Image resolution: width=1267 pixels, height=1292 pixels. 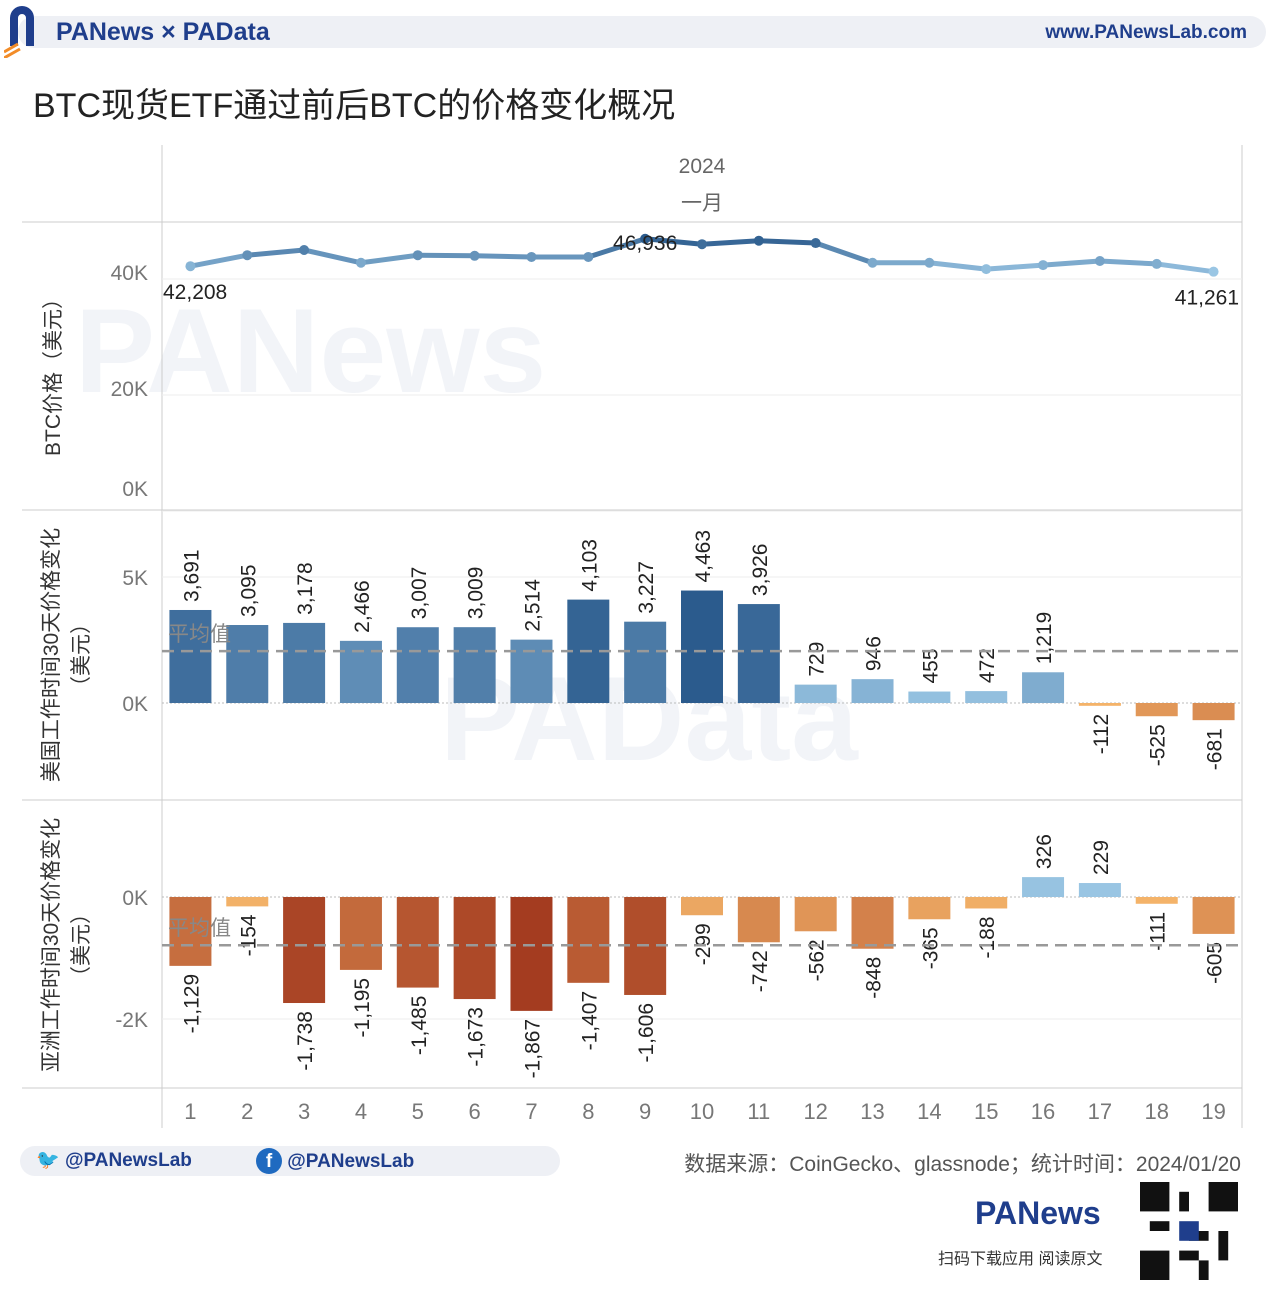 I want to click on bar-value-label: 455, so click(x=930, y=665).